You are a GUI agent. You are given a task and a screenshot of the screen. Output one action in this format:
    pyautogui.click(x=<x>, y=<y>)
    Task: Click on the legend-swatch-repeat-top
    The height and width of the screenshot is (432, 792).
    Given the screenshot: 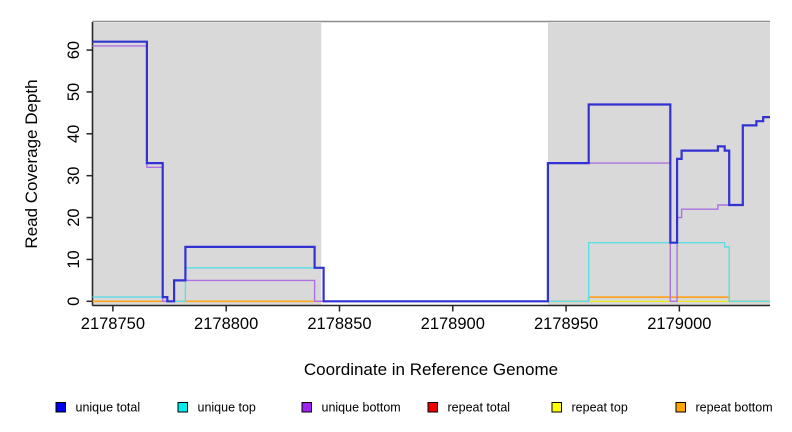 What is the action you would take?
    pyautogui.click(x=556, y=407)
    